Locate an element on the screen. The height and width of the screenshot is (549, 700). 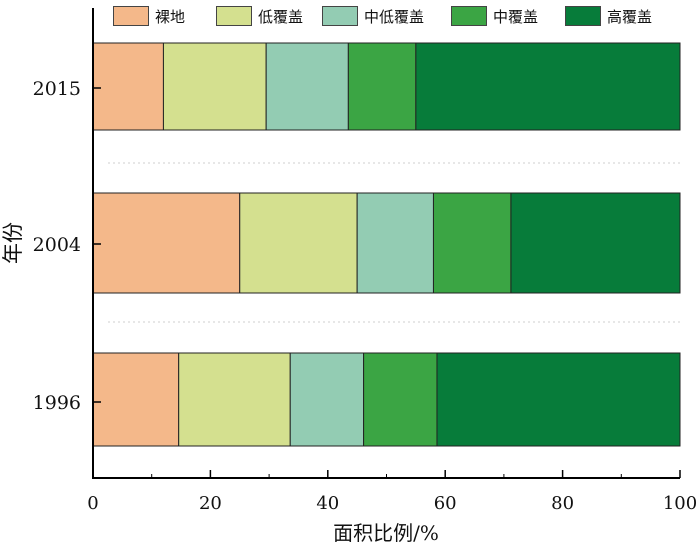
legend-label: 低覆盖 is located at coordinates (281, 16).